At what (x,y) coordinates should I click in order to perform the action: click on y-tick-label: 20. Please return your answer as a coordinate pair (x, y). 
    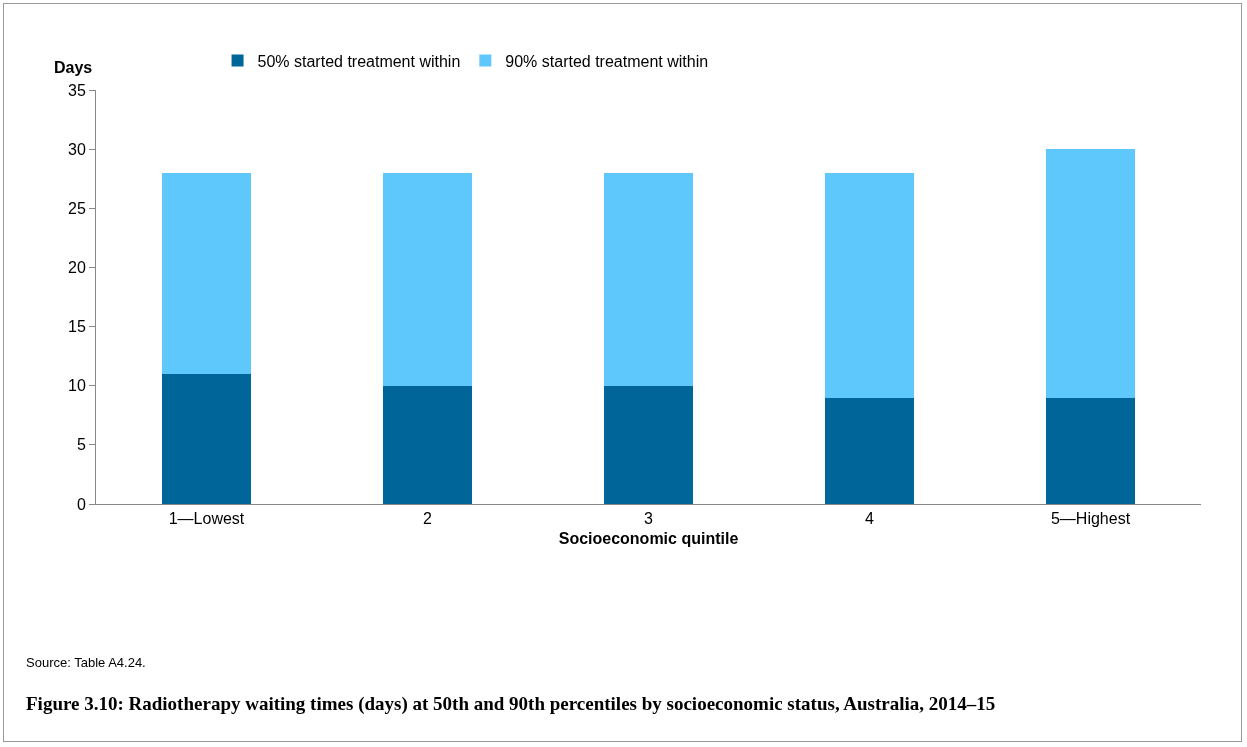
    Looking at the image, I should click on (77, 268).